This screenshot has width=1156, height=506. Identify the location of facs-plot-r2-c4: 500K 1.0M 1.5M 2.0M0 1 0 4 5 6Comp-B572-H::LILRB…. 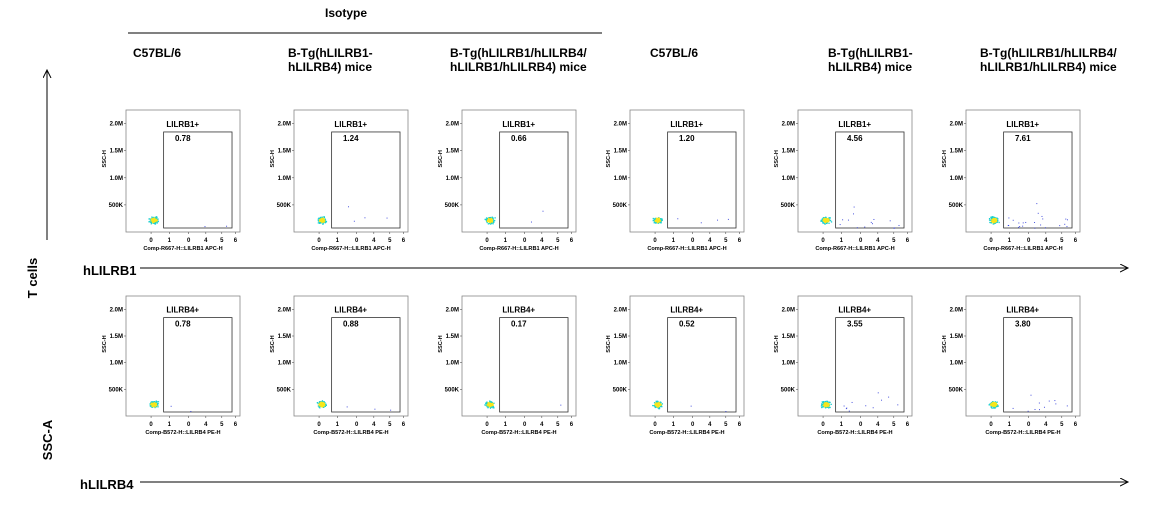
(675, 365).